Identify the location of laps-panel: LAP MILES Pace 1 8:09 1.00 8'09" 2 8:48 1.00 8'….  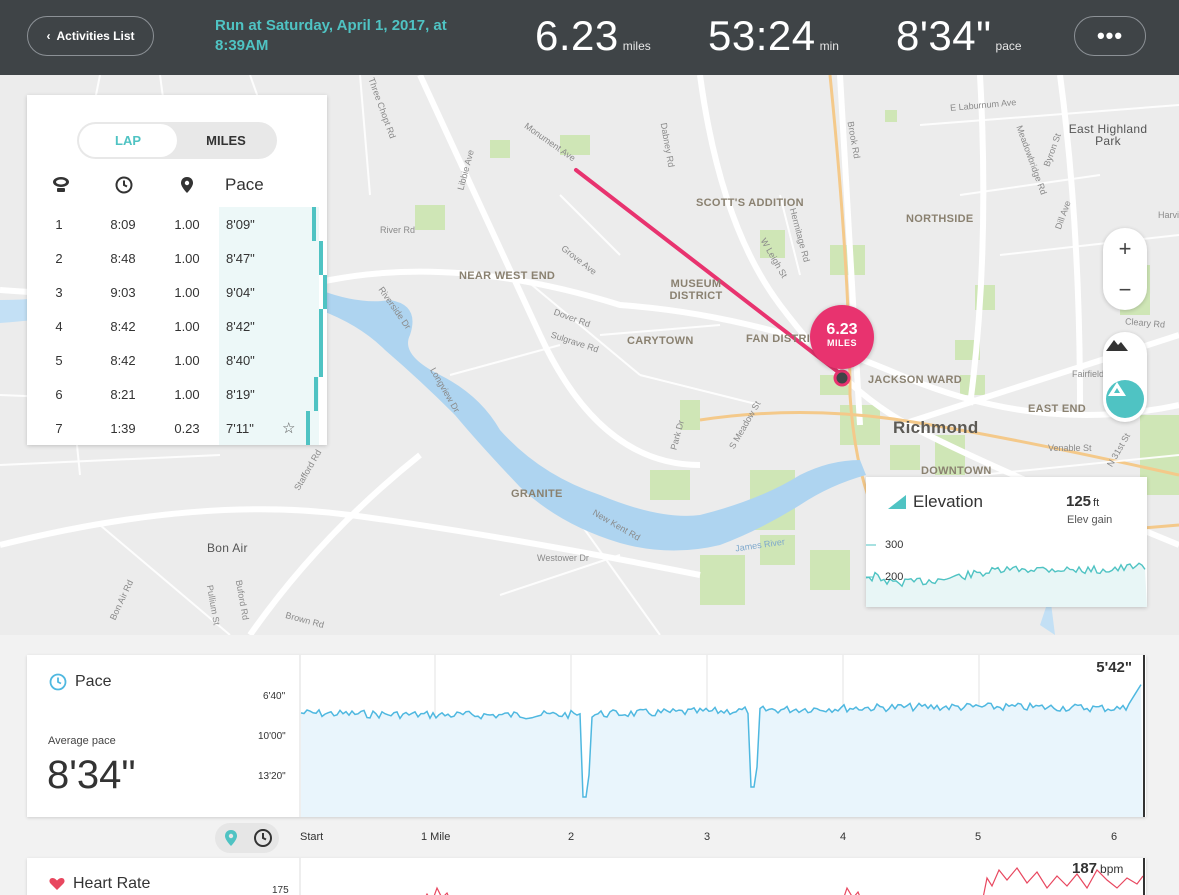
(177, 270).